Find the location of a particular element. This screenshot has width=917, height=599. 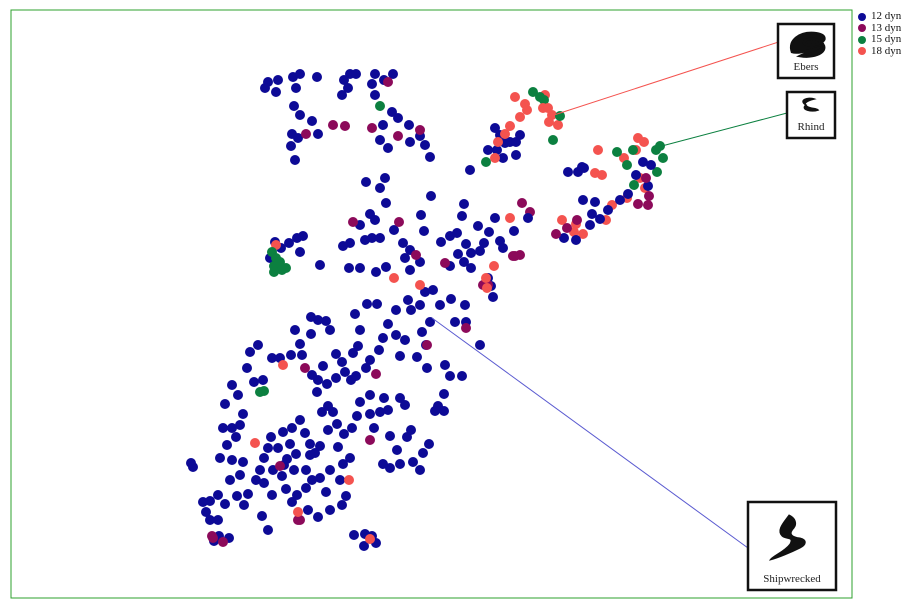

callout-leader-line is located at coordinates (722, 130).